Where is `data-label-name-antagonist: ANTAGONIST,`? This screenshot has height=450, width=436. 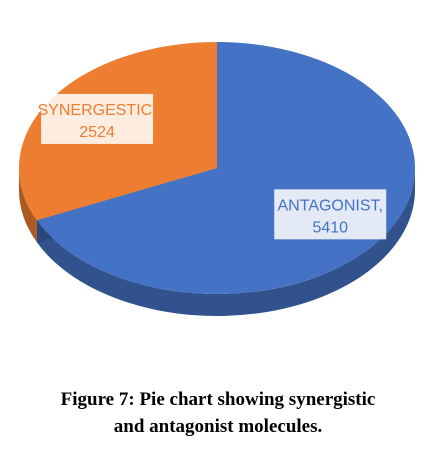 data-label-name-antagonist: ANTAGONIST, is located at coordinates (331, 205).